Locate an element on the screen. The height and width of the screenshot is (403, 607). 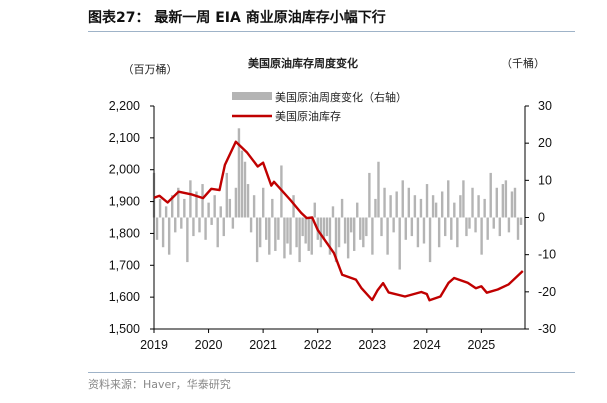
left-tick-label: 1,700 is located at coordinates (124, 265).